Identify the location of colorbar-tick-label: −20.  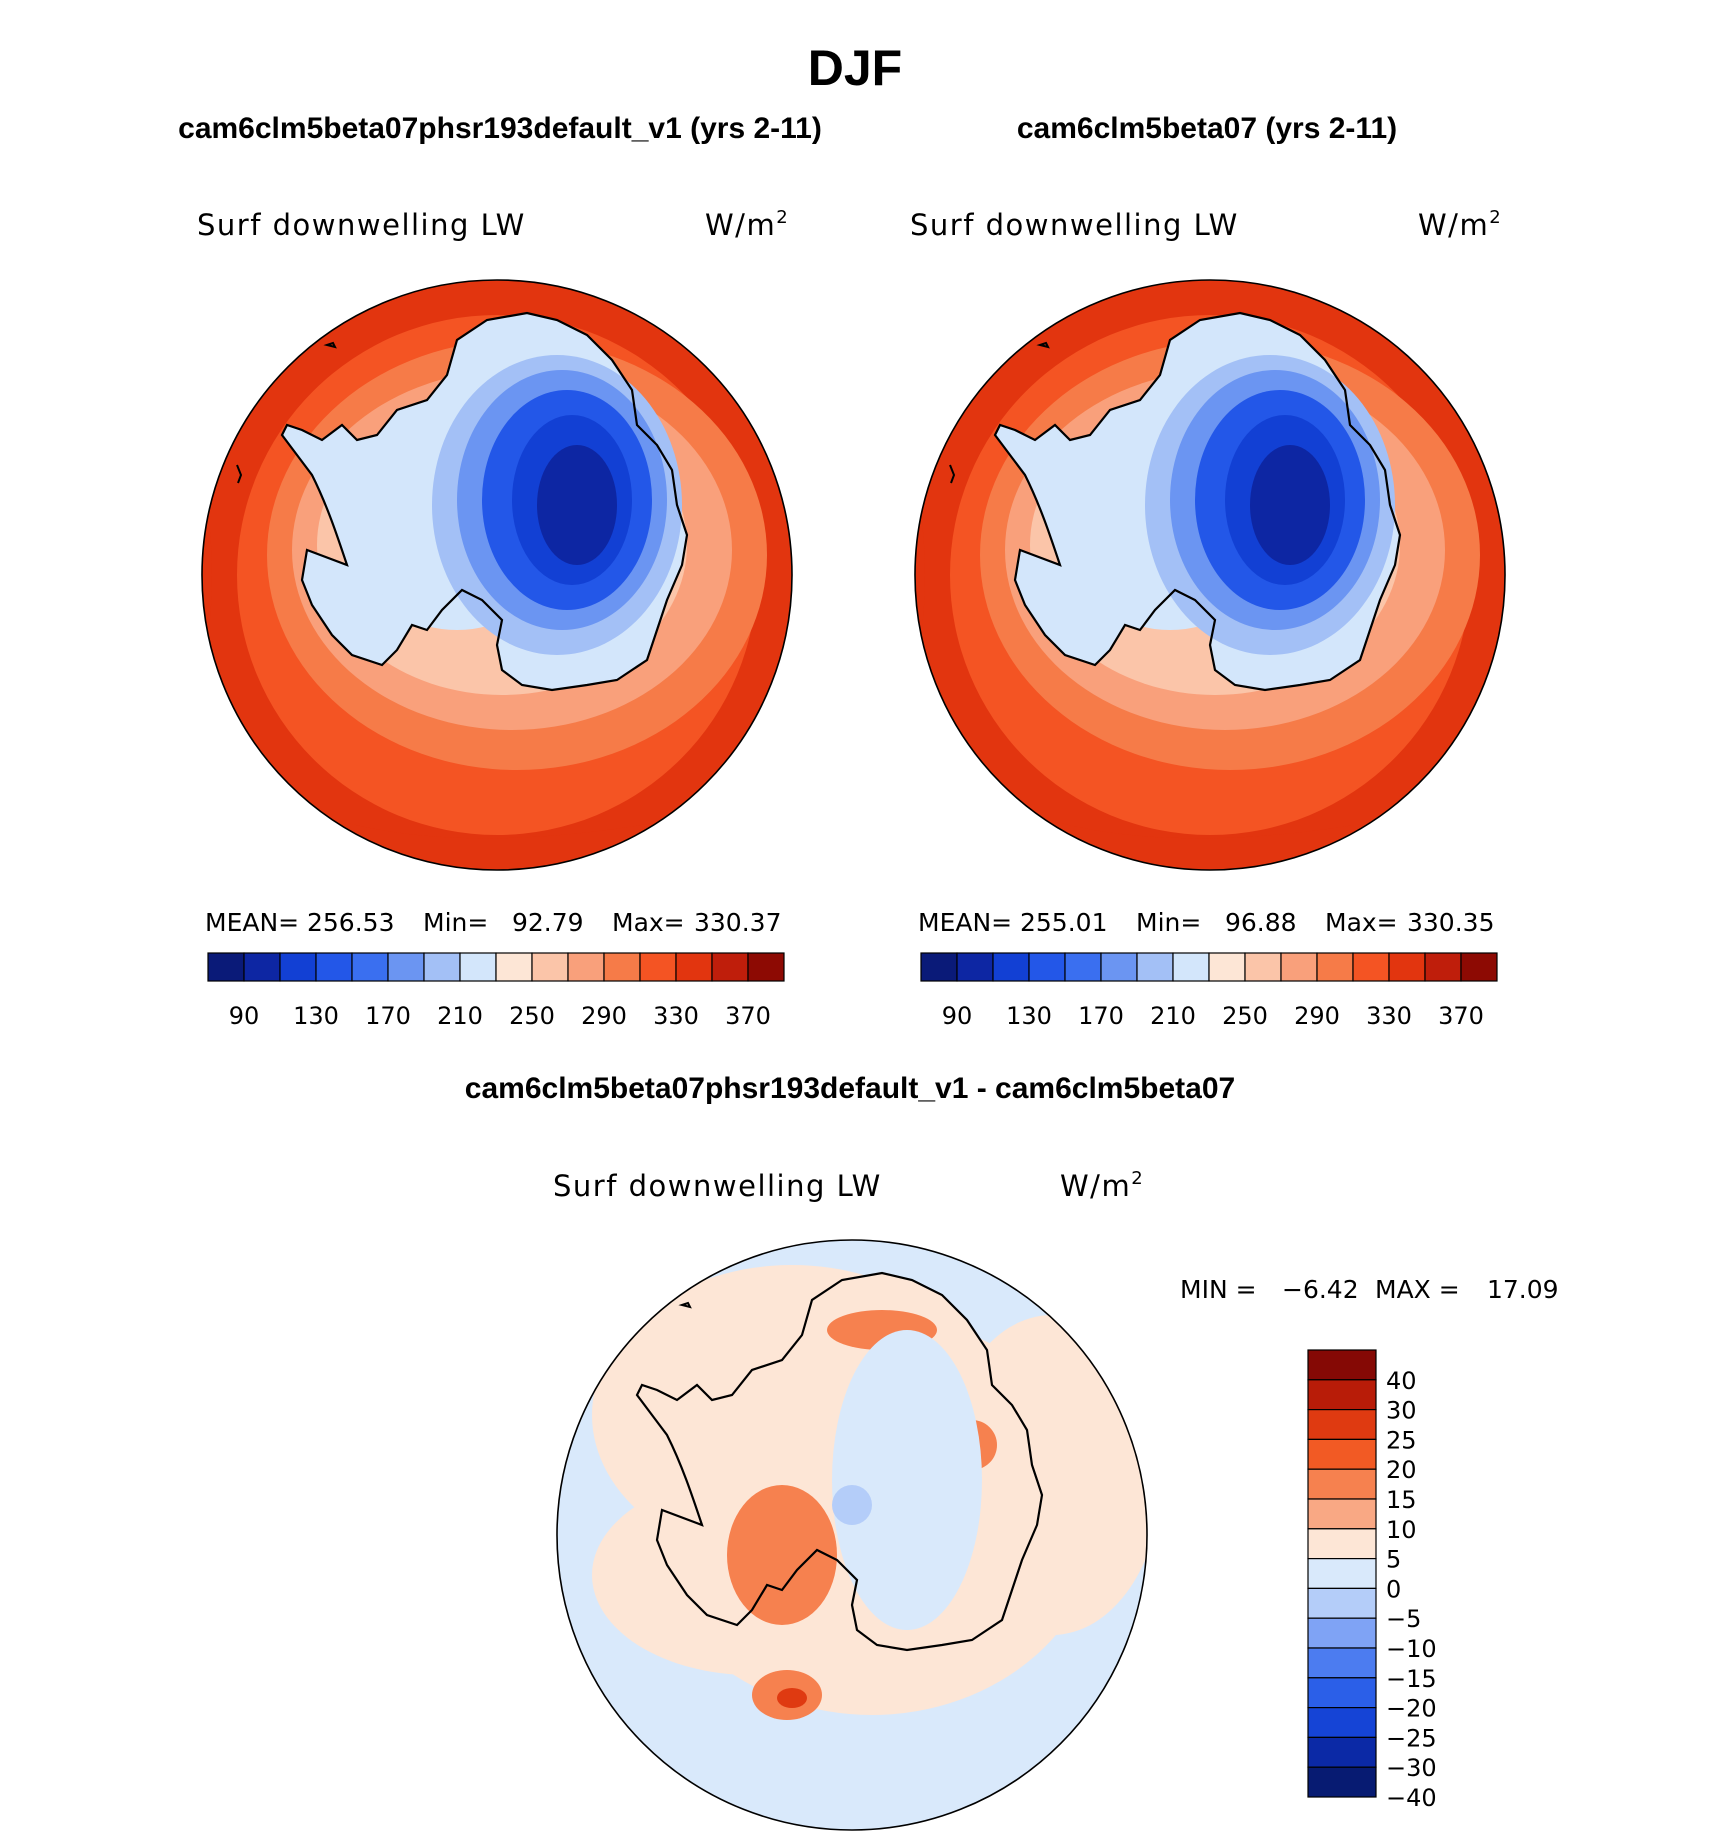
(1411, 1709).